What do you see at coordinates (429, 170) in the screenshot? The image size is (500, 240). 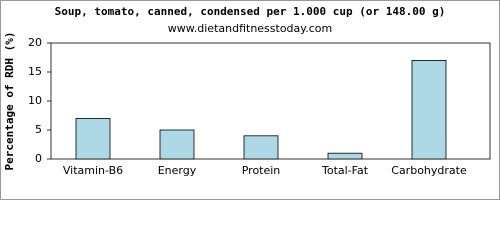 I see `x-tick-label: Carbohydrate` at bounding box center [429, 170].